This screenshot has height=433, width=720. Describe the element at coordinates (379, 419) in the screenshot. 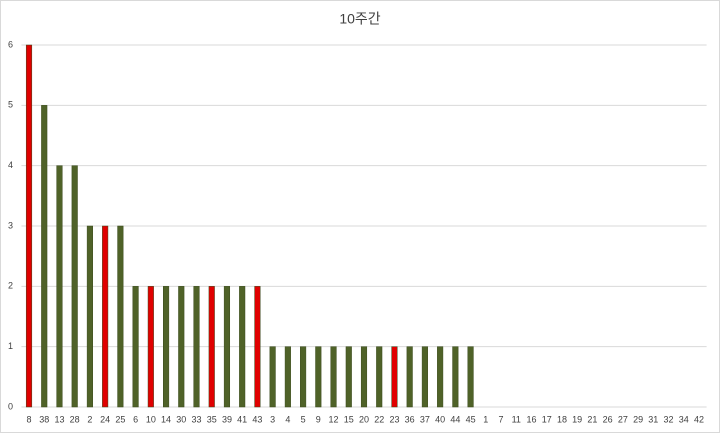

I see `x-tick-label: 22` at that location.